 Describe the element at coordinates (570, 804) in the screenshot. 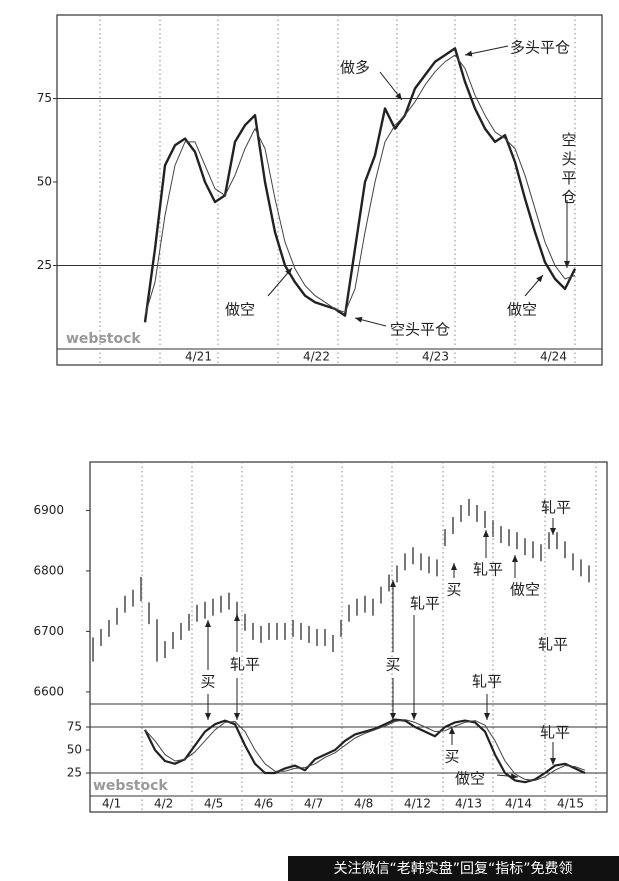

I see `x-tick-label: 4/15` at that location.